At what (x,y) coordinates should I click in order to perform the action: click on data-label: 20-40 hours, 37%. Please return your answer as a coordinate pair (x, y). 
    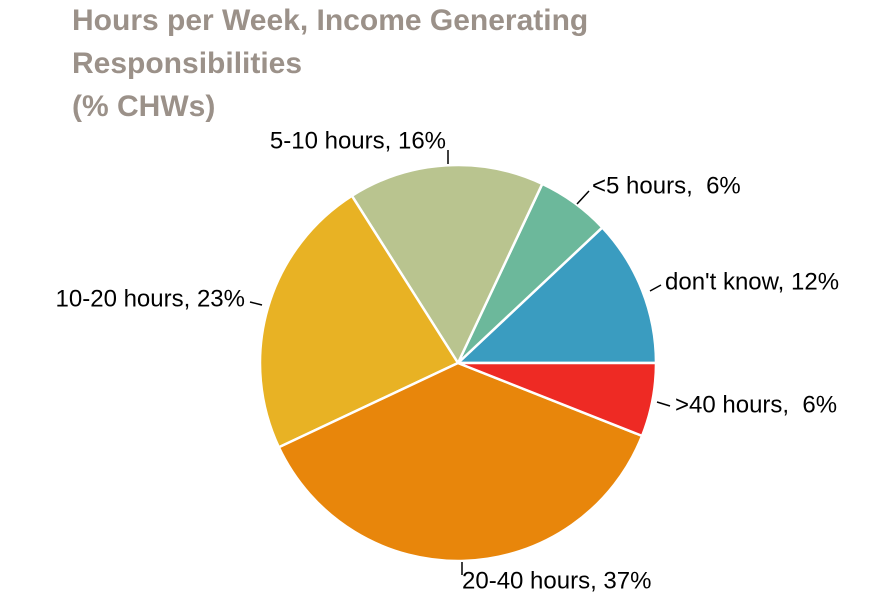
    Looking at the image, I should click on (556, 580).